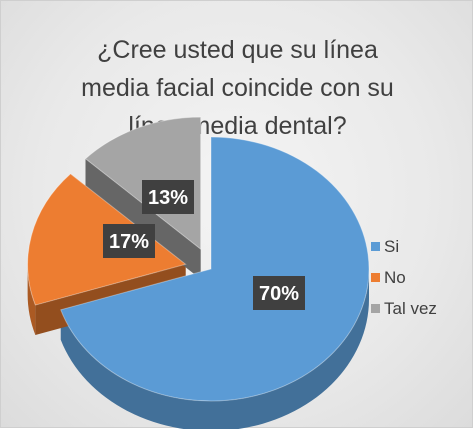 The width and height of the screenshot is (473, 429). Describe the element at coordinates (410, 308) in the screenshot. I see `legend-label-tal-vez: Tal vez` at that location.